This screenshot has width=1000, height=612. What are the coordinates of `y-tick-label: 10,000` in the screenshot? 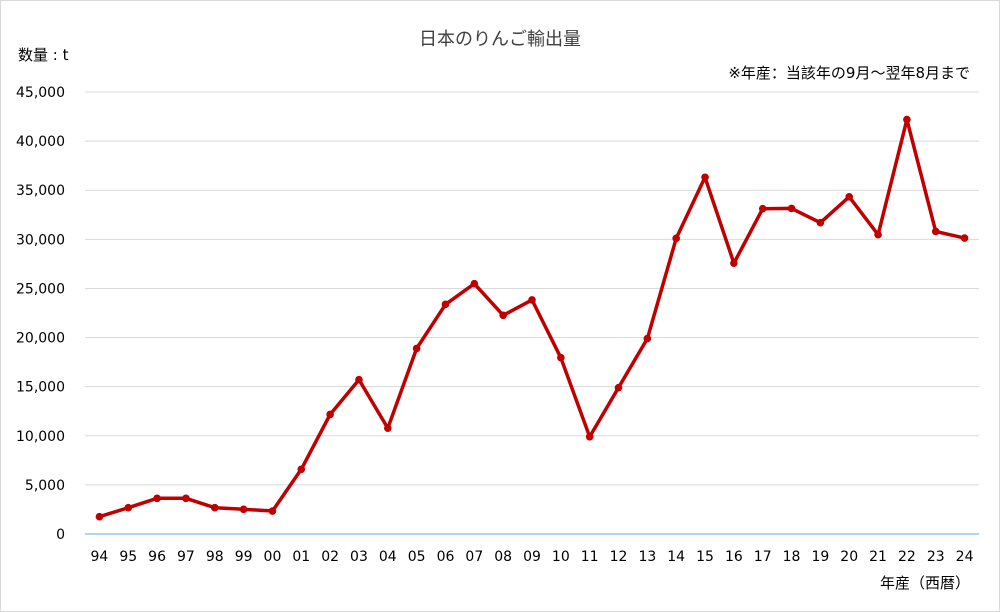 It's located at (40, 437).